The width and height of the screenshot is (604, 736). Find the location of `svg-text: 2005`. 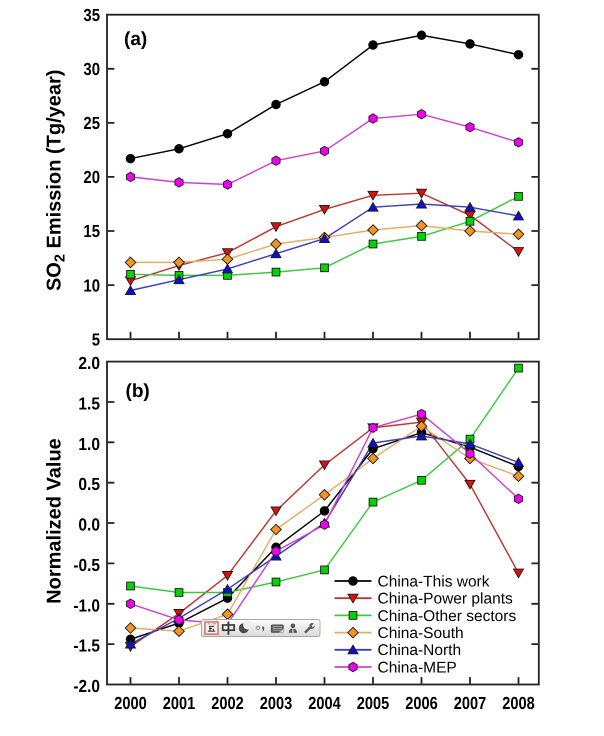

svg-text: 2005 is located at coordinates (373, 703).